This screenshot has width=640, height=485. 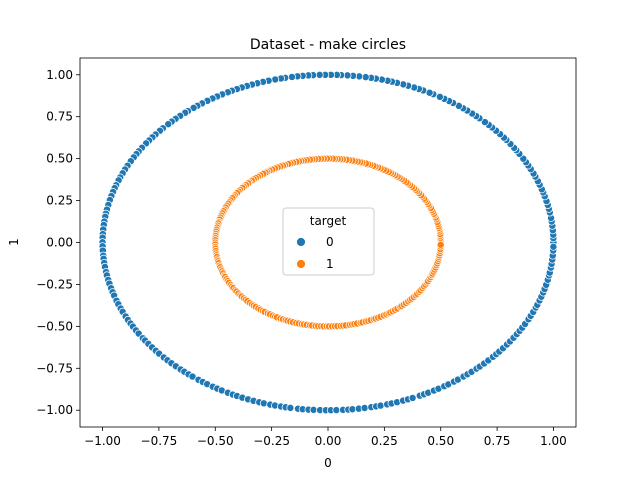 I want to click on y-axis-ticks: −1.00 −0.75 −0.50 −0.25 0.00 0.25 0.50 0.75 1.00, so click(x=58, y=242).